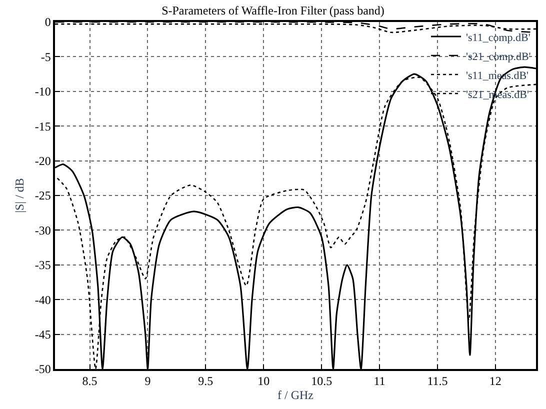 Image resolution: width=546 pixels, height=409 pixels. Describe the element at coordinates (90, 381) in the screenshot. I see `x-tick-label: 8.5` at that location.